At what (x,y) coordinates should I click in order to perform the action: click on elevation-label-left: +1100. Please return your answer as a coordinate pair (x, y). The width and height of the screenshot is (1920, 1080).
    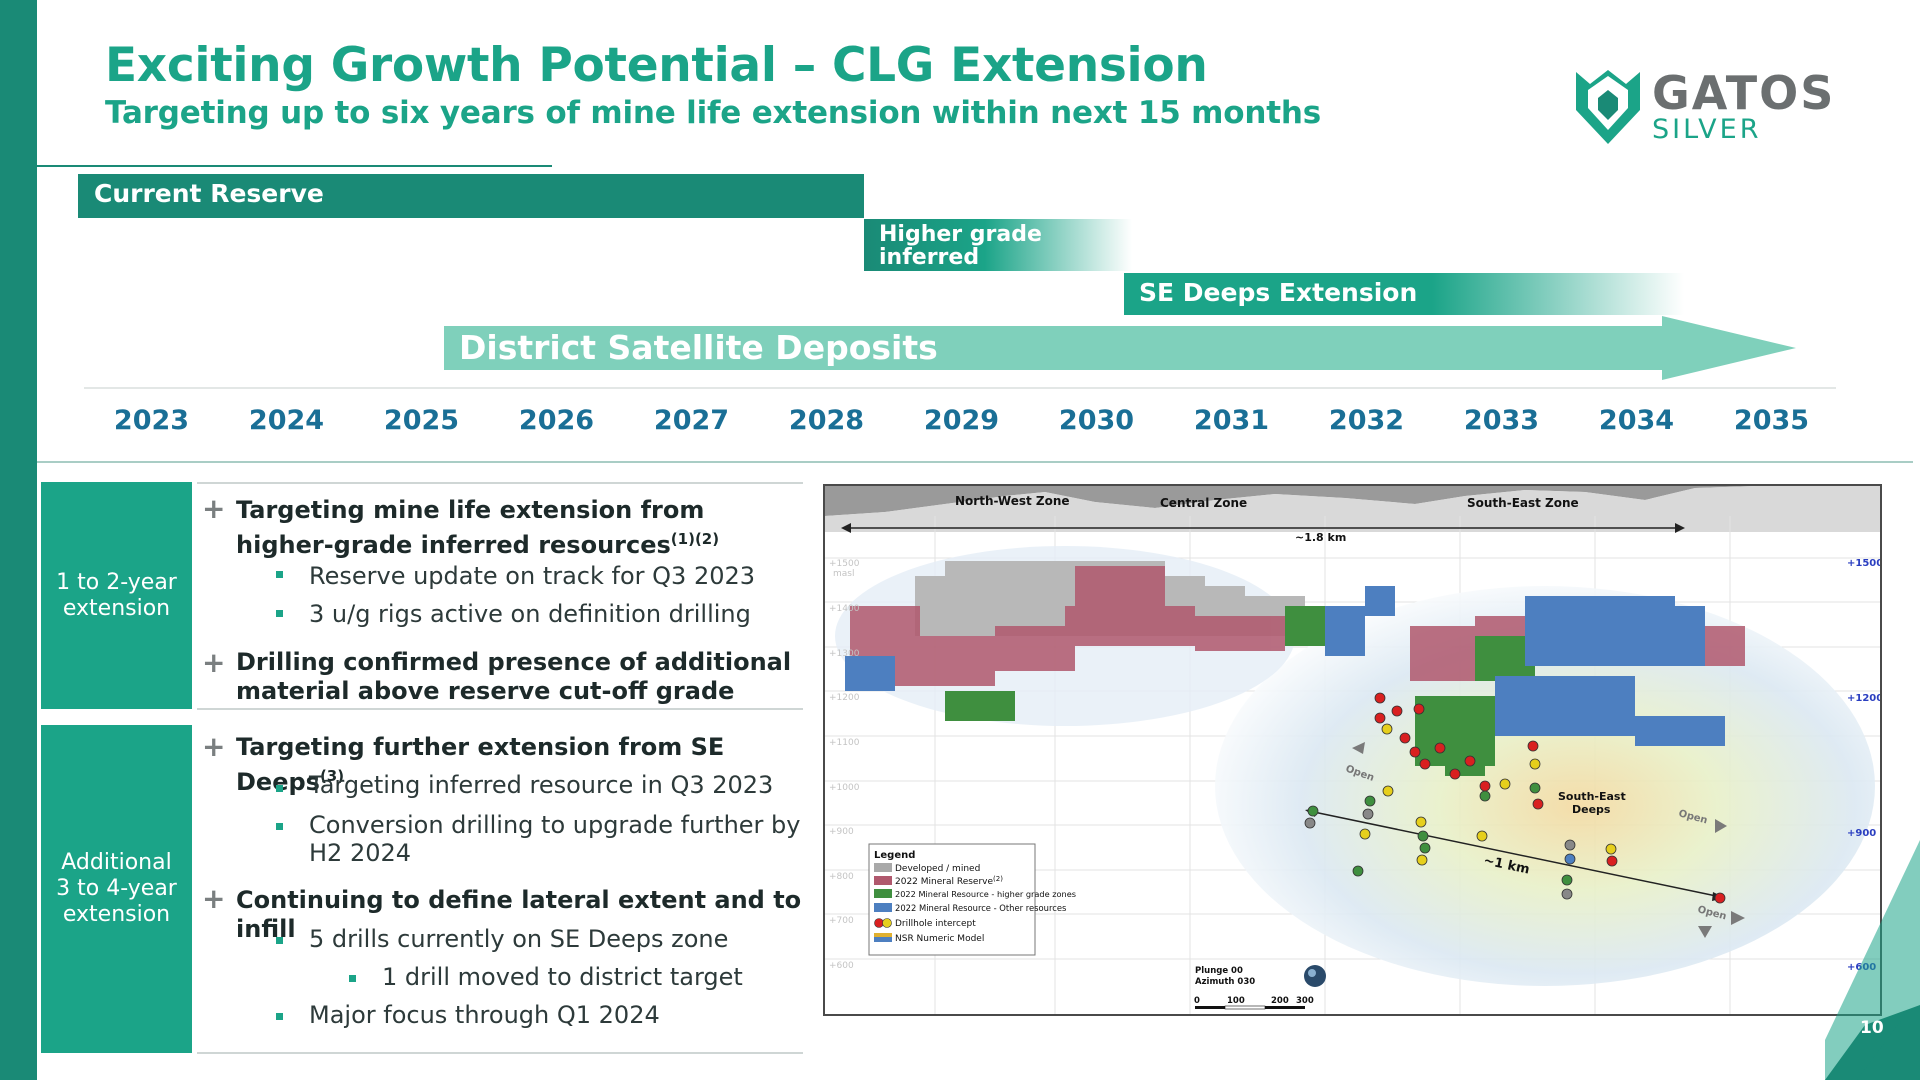
    Looking at the image, I should click on (844, 743).